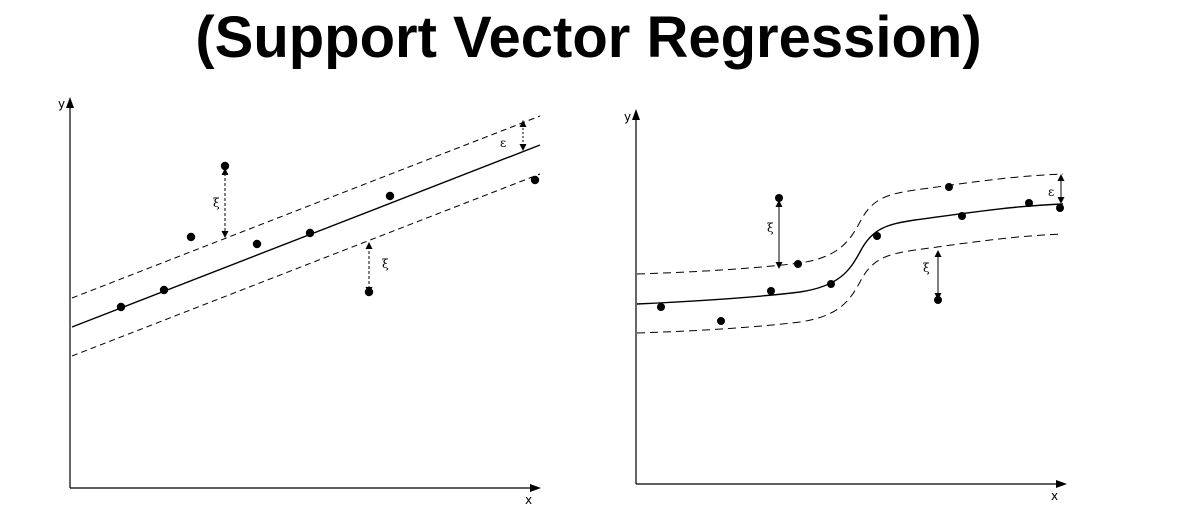 This screenshot has width=1177, height=522. What do you see at coordinates (627, 117) in the screenshot?
I see `right-y-axis-label: y` at bounding box center [627, 117].